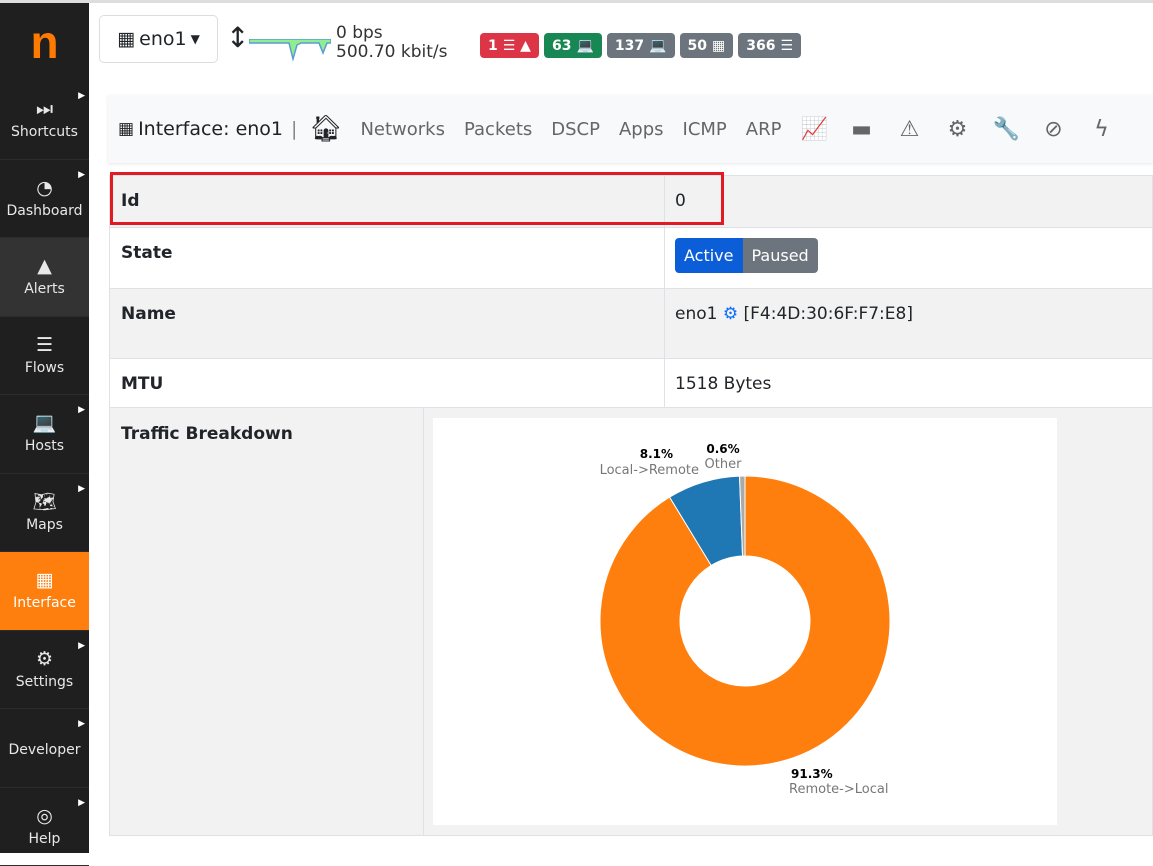 This screenshot has height=866, width=1153. I want to click on warning-icon: ▲, so click(44, 266).